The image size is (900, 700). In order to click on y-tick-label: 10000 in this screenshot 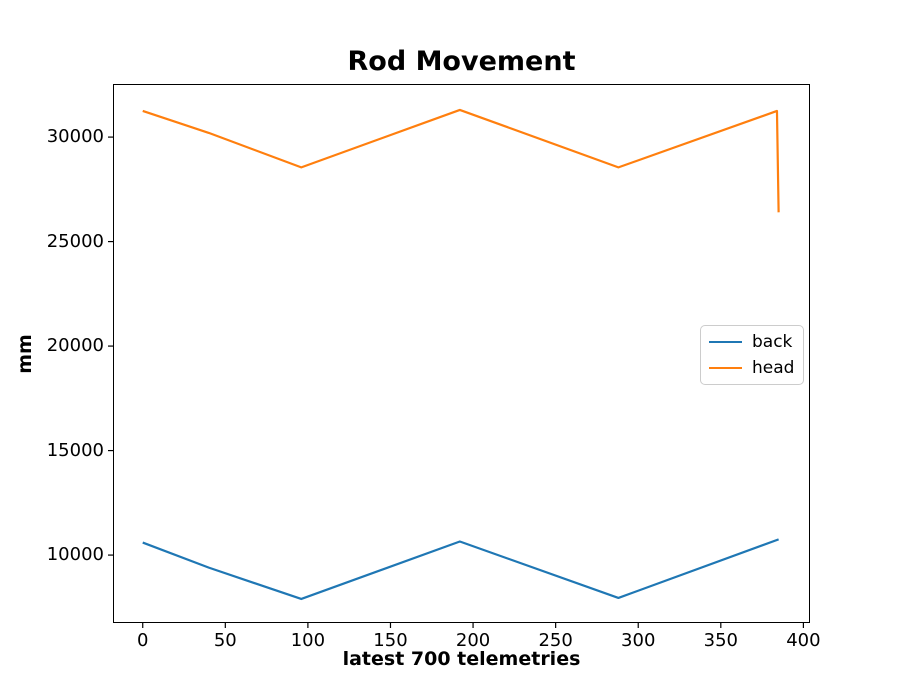, I will do `click(75, 555)`.